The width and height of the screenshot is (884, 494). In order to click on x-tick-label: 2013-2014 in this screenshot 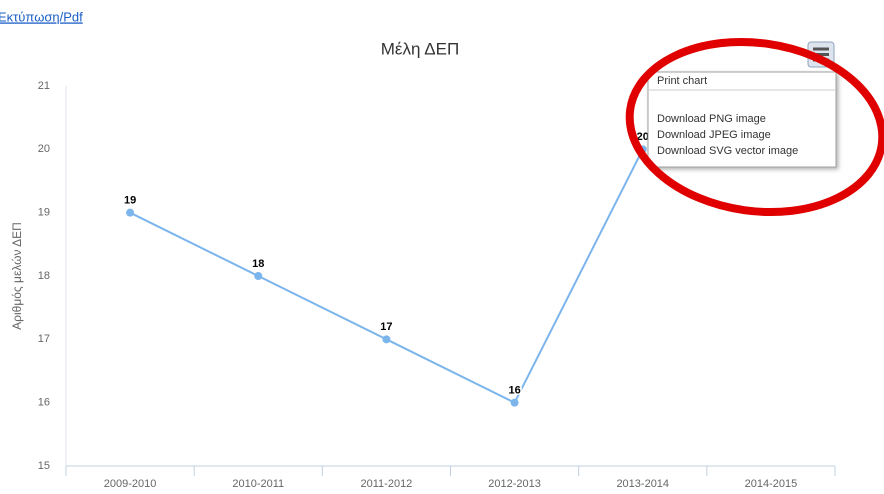, I will do `click(642, 483)`.